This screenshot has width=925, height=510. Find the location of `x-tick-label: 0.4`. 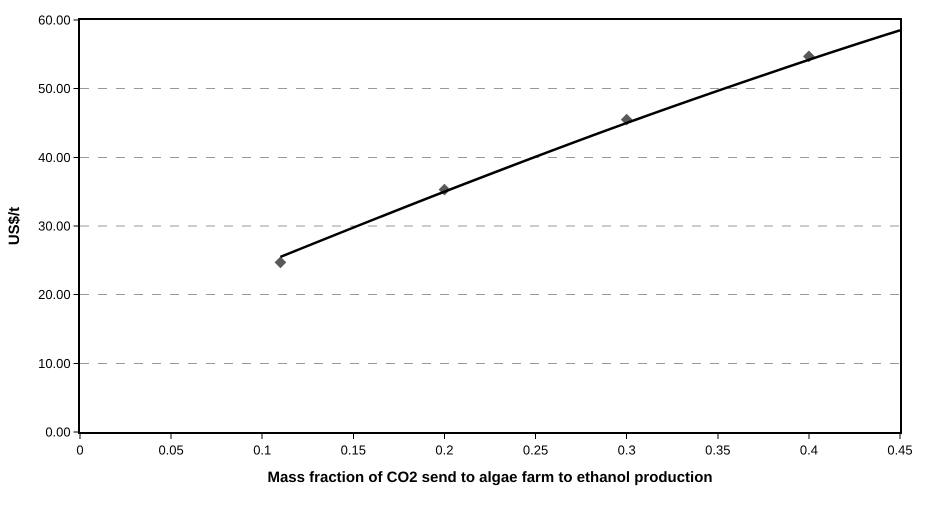

x-tick-label: 0.4 is located at coordinates (809, 450).